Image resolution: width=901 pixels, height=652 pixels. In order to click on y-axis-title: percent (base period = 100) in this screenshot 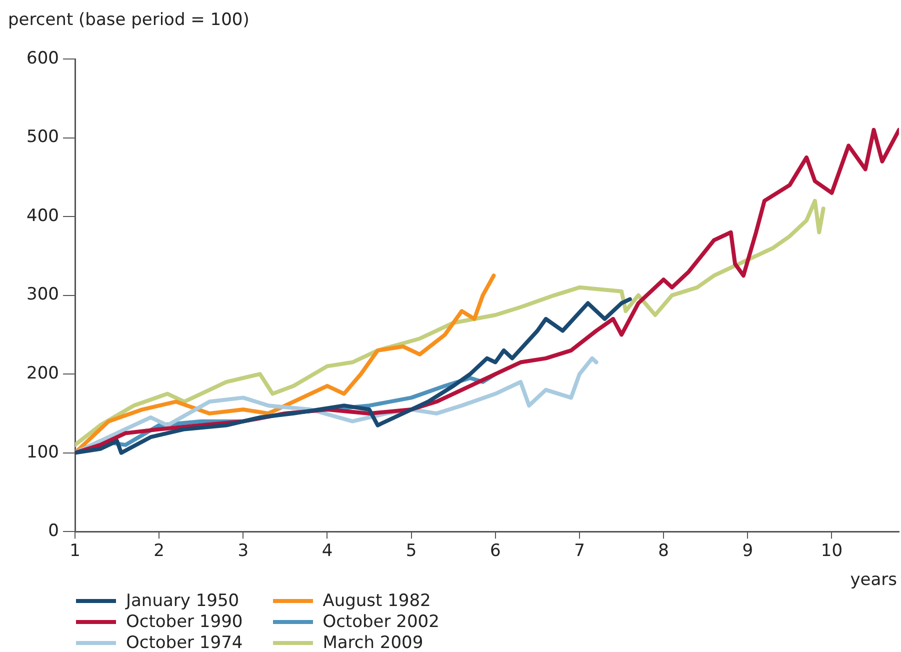, I will do `click(129, 20)`.